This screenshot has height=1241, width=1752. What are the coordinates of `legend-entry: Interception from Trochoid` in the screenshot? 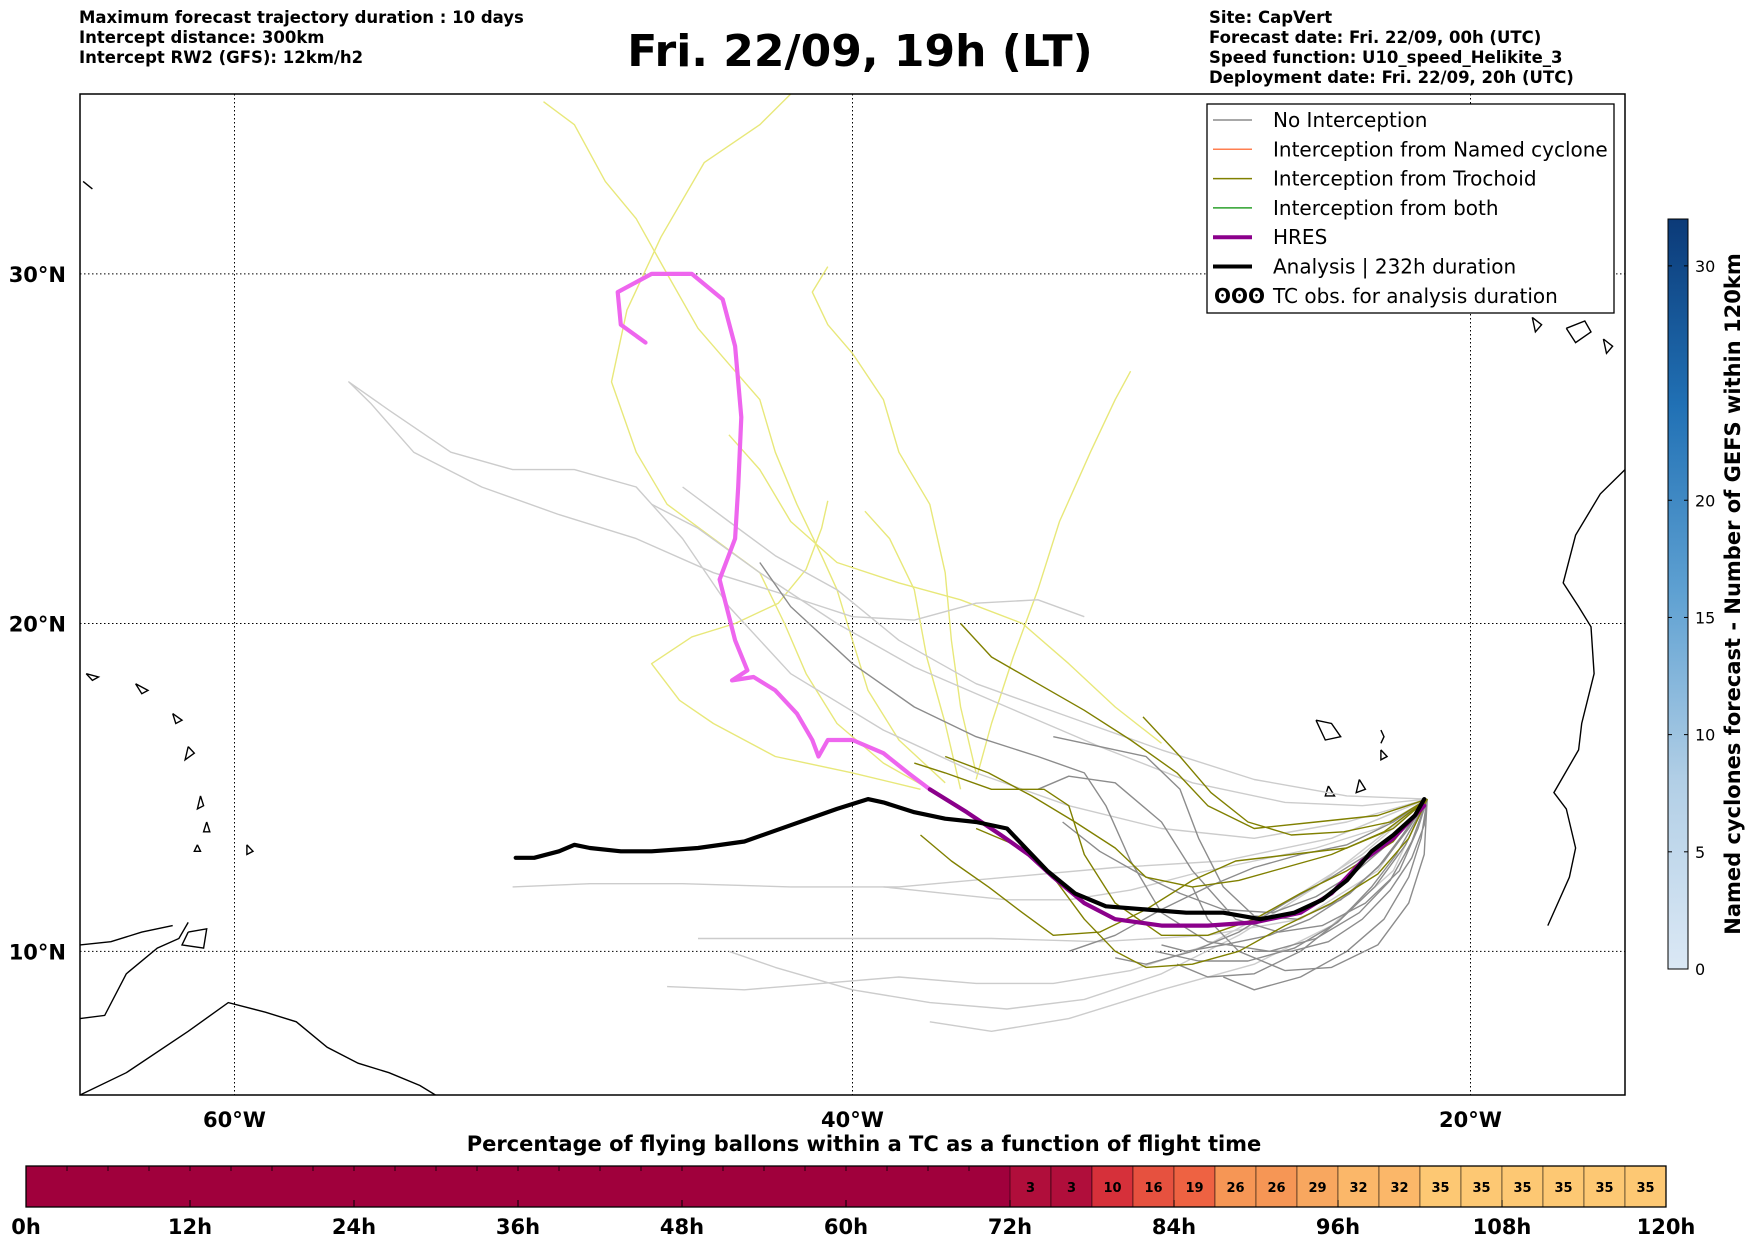 It's located at (1375, 179).